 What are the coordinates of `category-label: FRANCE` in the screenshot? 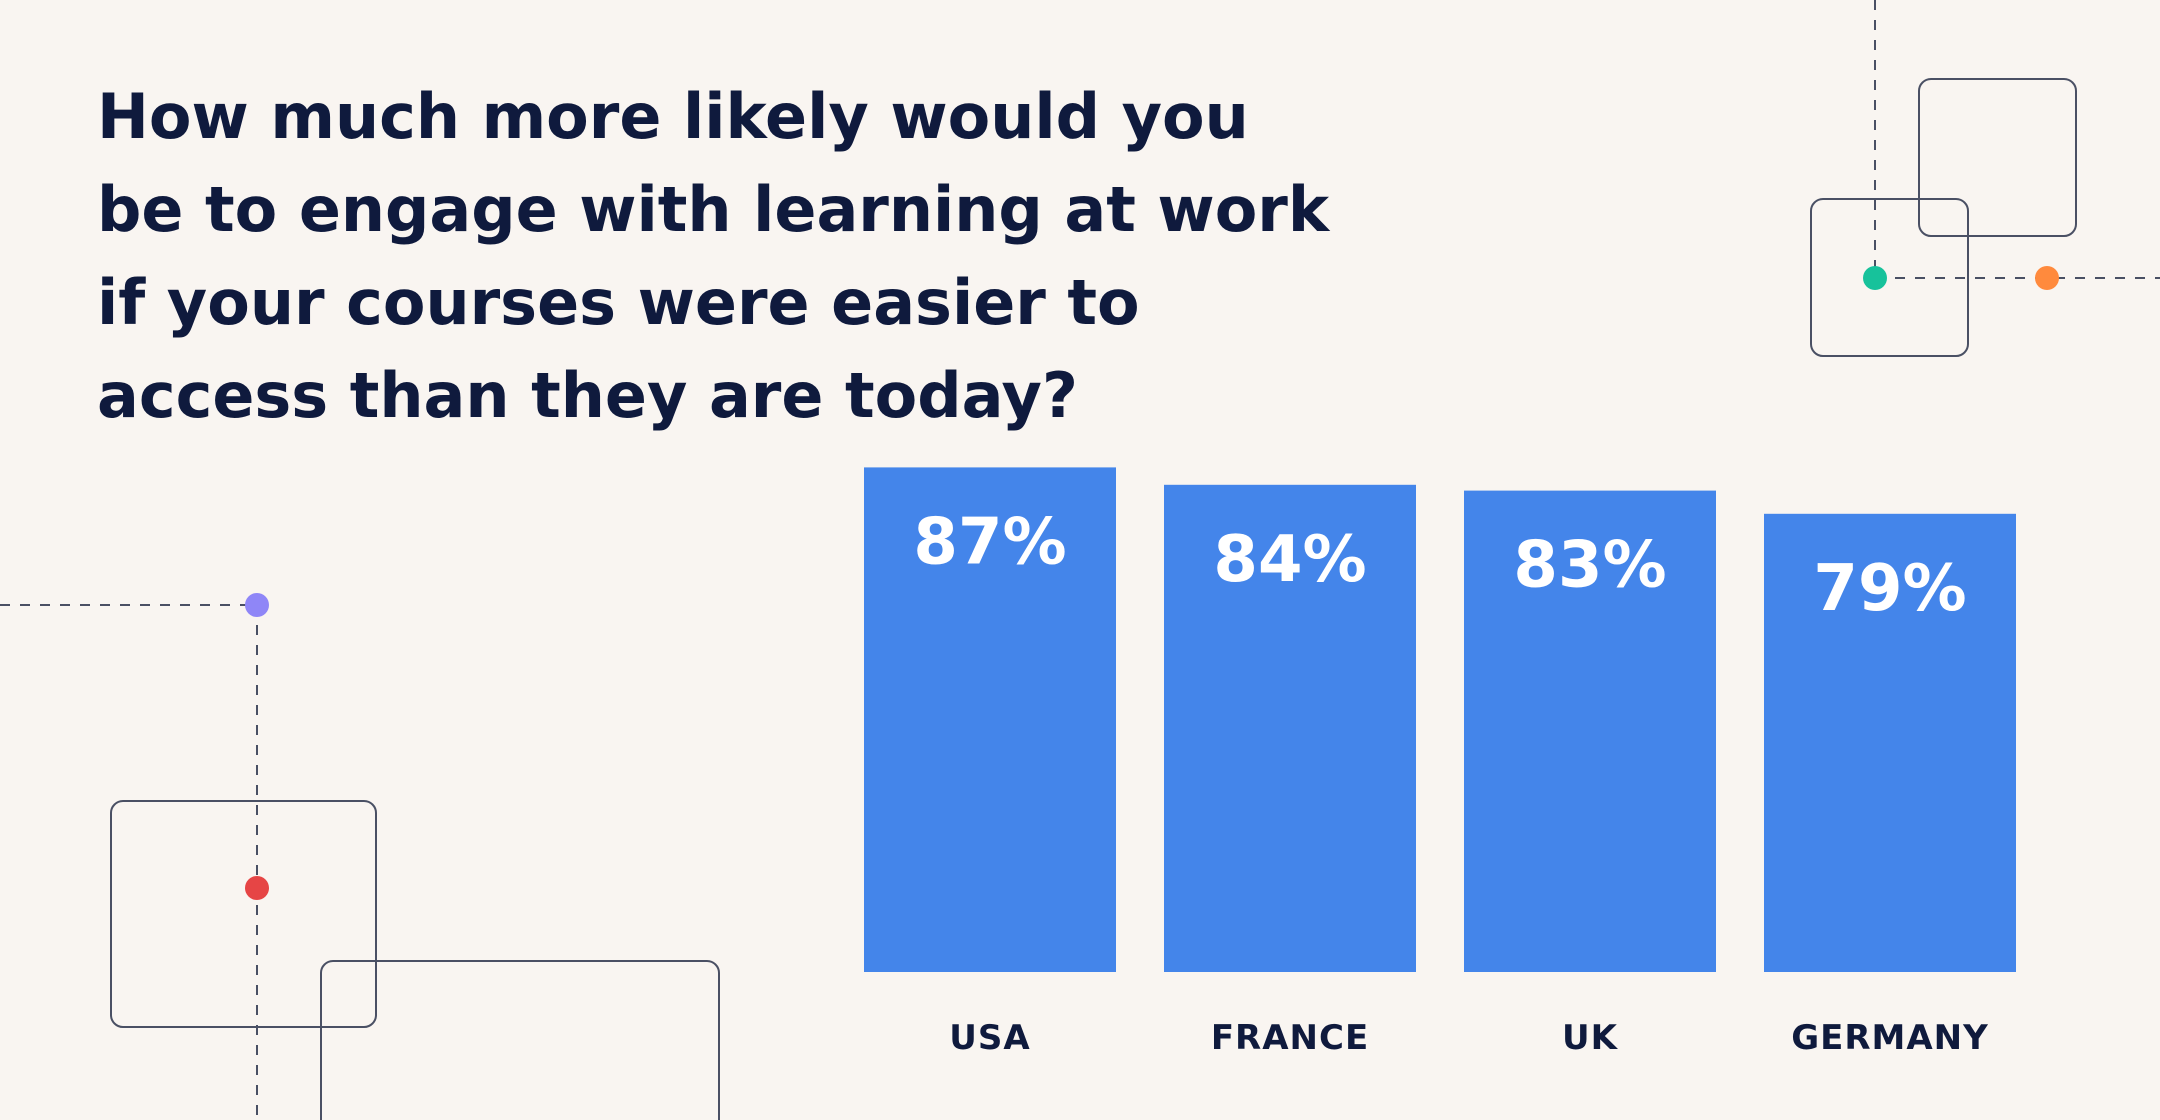 It's located at (1290, 1038).